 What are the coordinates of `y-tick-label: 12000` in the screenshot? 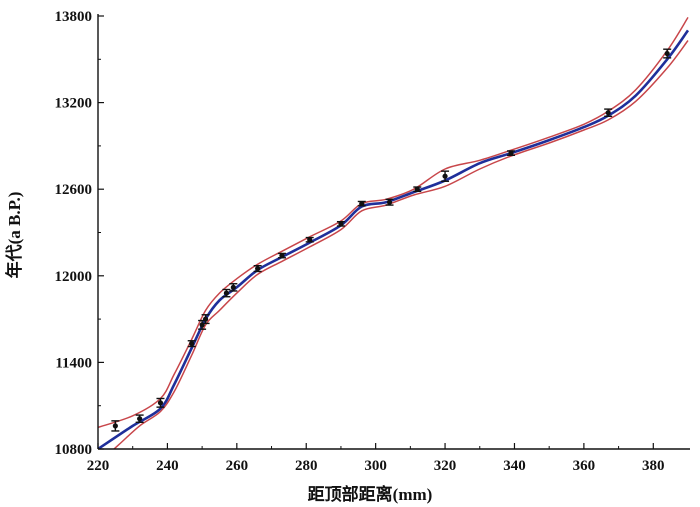 It's located at (74, 277).